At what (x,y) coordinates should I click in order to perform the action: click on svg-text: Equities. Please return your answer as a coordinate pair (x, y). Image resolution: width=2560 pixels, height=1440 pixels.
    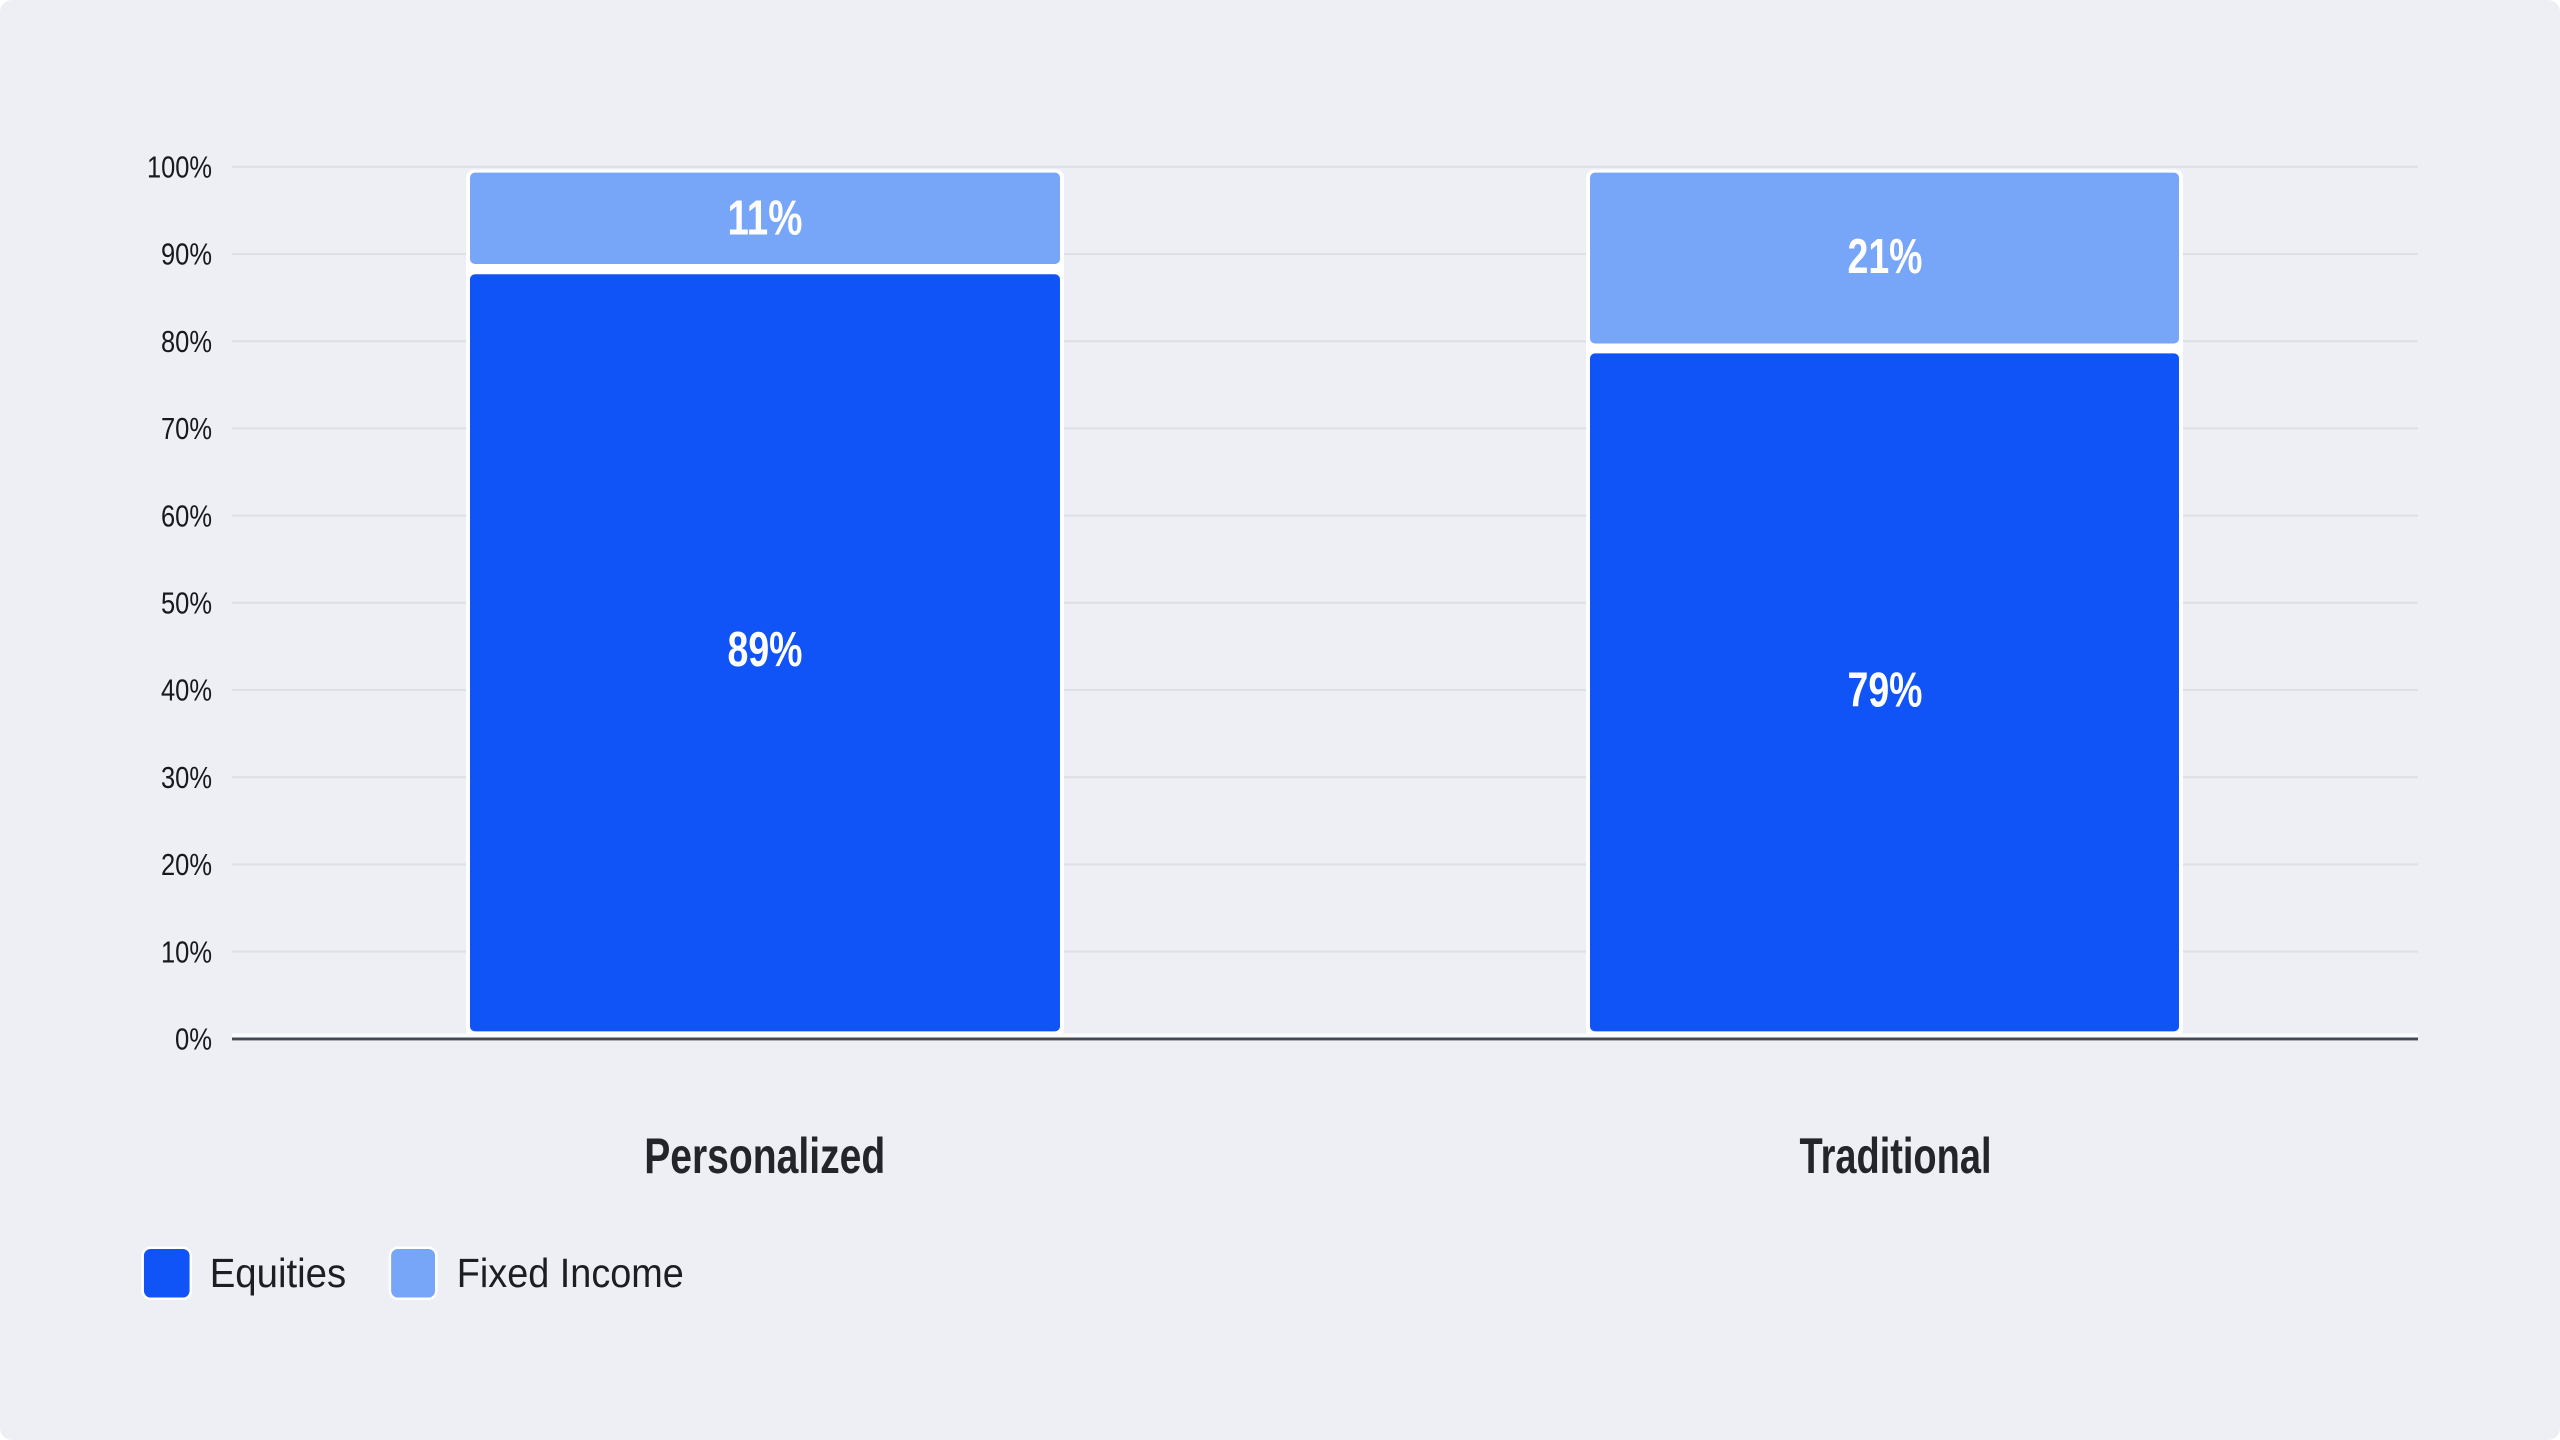
    Looking at the image, I should click on (278, 1273).